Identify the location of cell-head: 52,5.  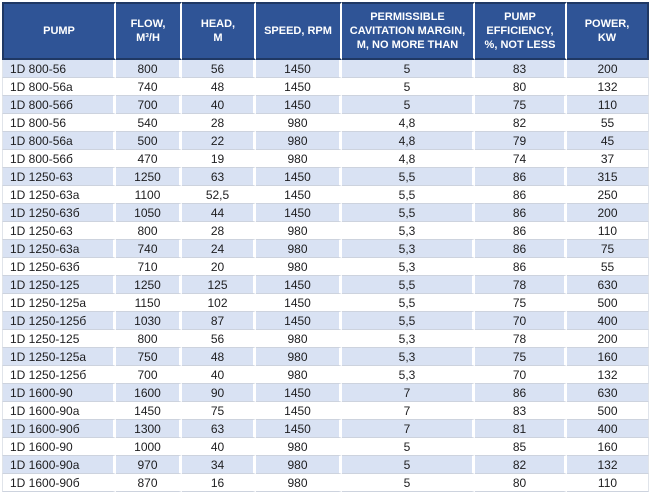
(219, 195).